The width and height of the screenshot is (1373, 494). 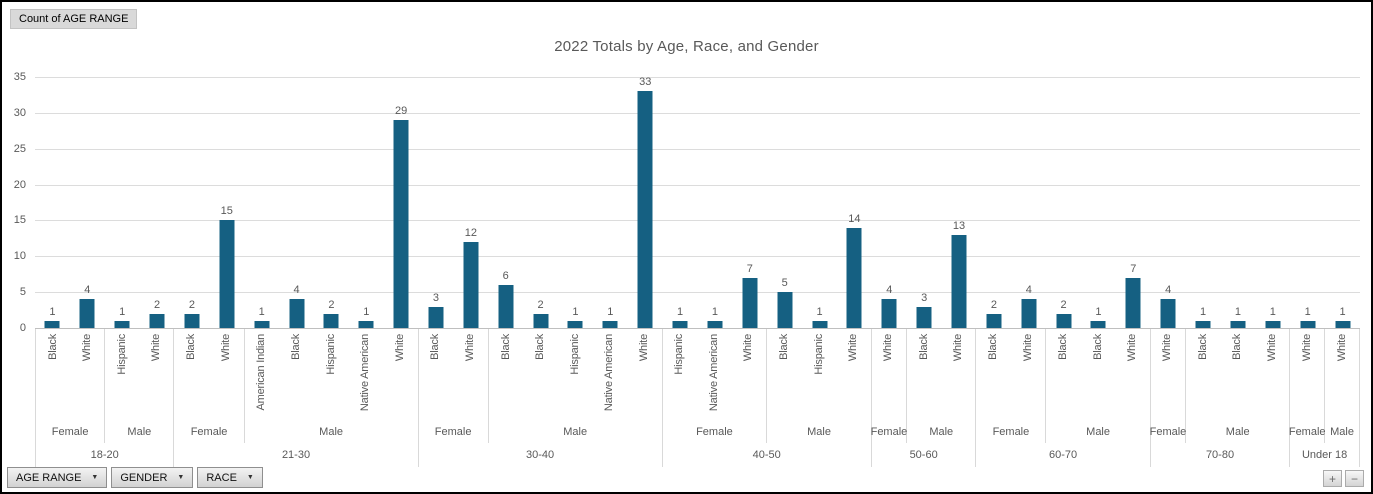 I want to click on pivot-value-field-button: Count of AGE RANGE, so click(x=74, y=19).